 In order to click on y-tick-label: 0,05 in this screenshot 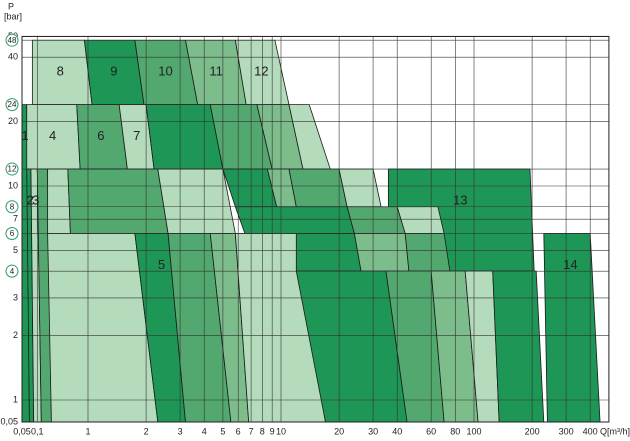, I will do `click(9, 421)`.